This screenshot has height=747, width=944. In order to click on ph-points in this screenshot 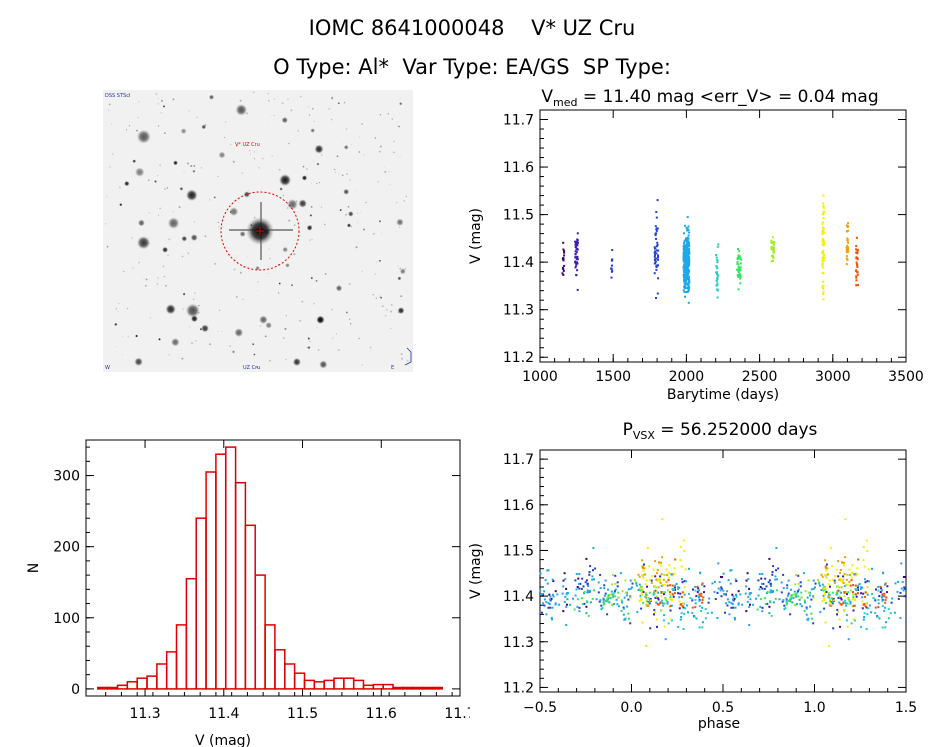, I will do `click(722, 582)`.